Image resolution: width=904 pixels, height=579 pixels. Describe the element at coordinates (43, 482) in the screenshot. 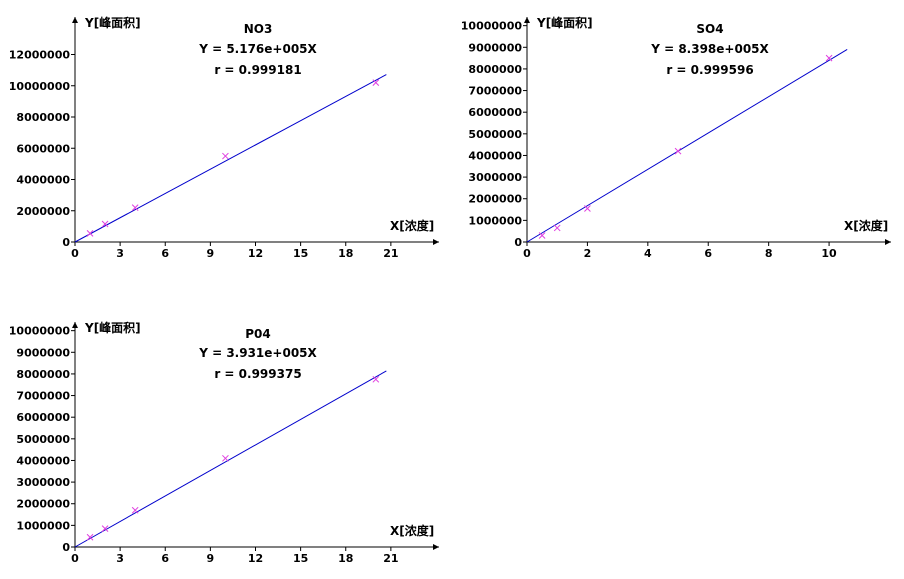

I see `y-tick-label: 3000000` at that location.